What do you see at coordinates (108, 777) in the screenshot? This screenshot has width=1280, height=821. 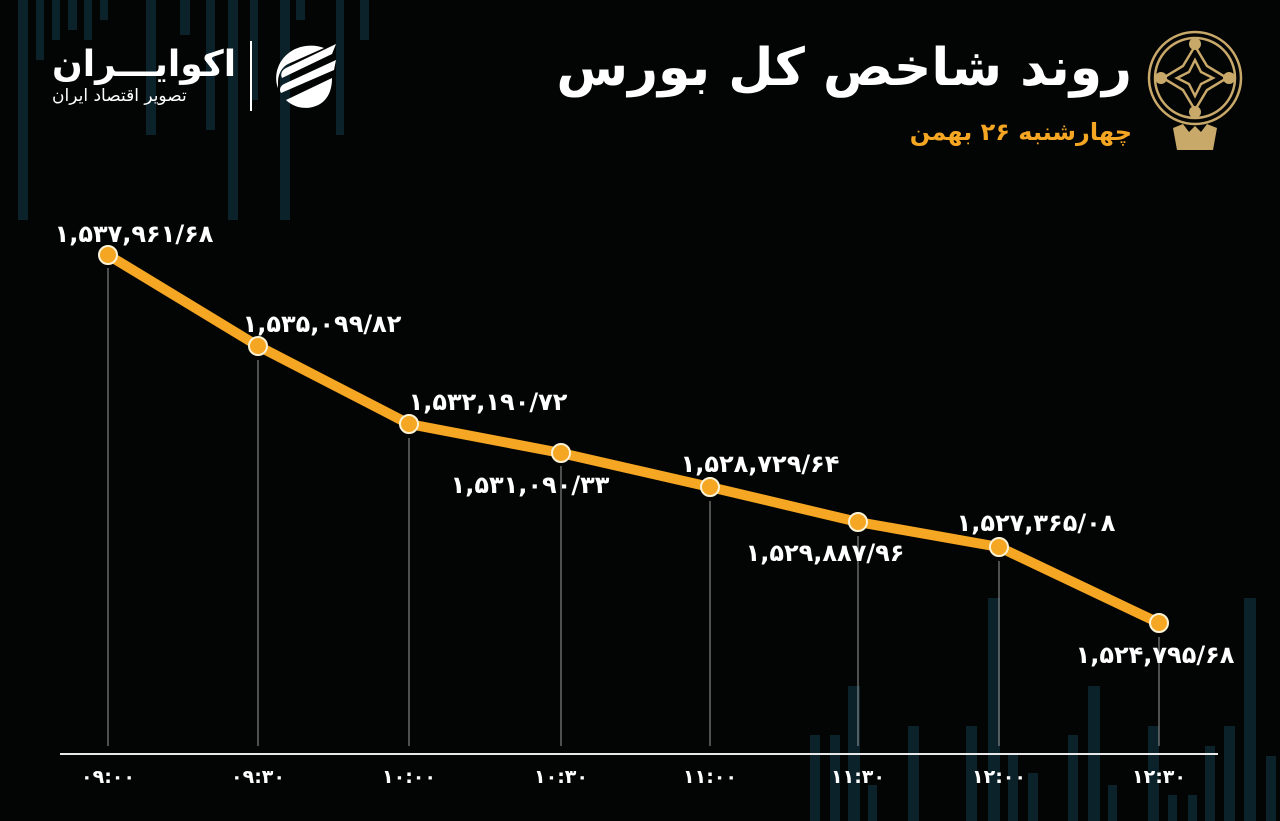 I see `x-tick-label: ۰۹:۰۰` at bounding box center [108, 777].